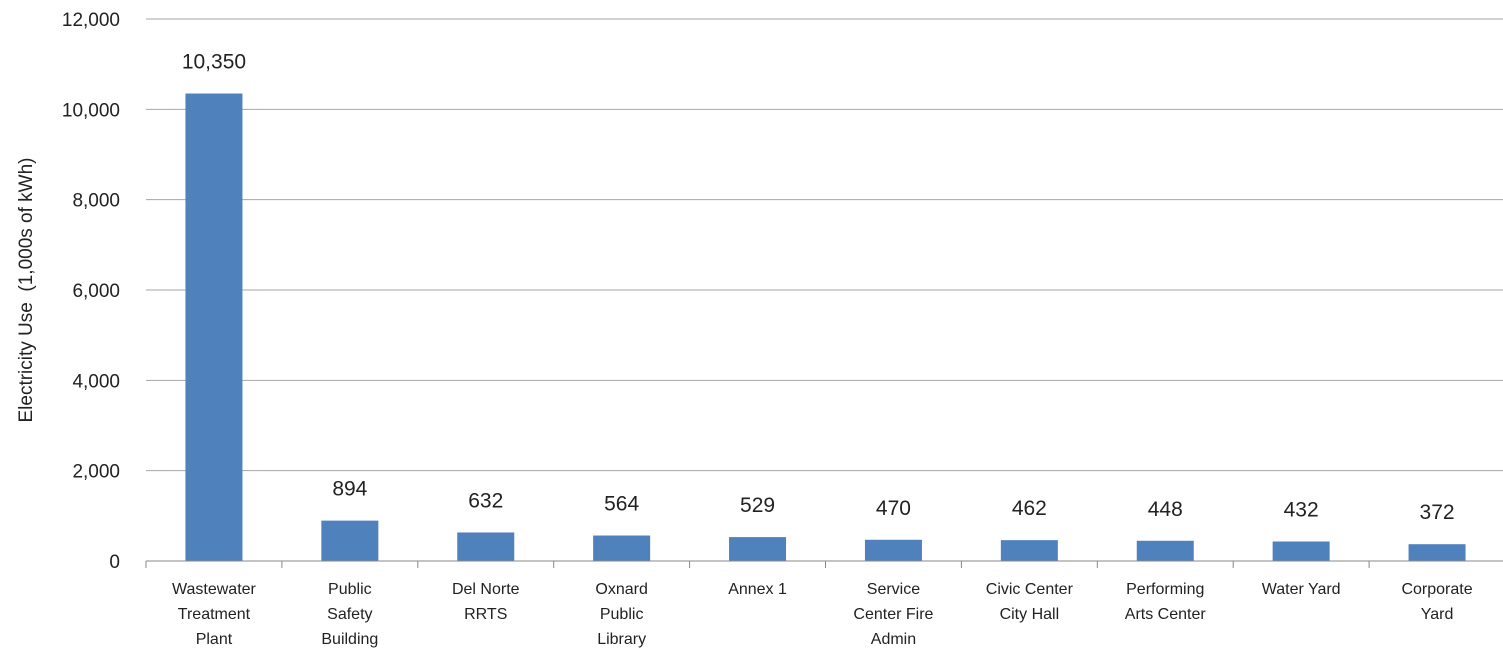 The image size is (1503, 655). I want to click on category-label-line: Center Fire, so click(893, 614).